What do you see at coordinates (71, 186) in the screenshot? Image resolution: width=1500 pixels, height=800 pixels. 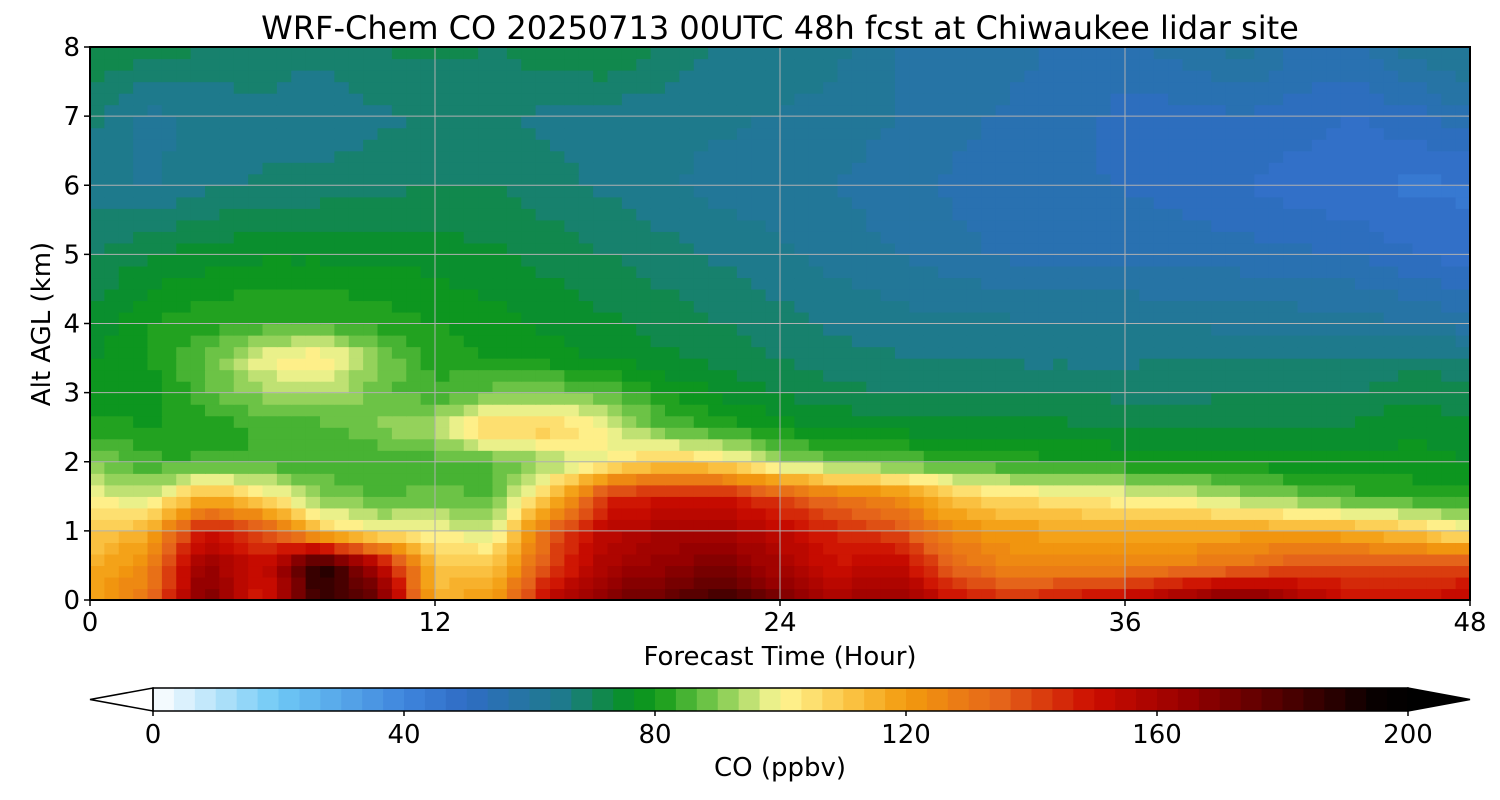 I see `y-tick-label: 6` at bounding box center [71, 186].